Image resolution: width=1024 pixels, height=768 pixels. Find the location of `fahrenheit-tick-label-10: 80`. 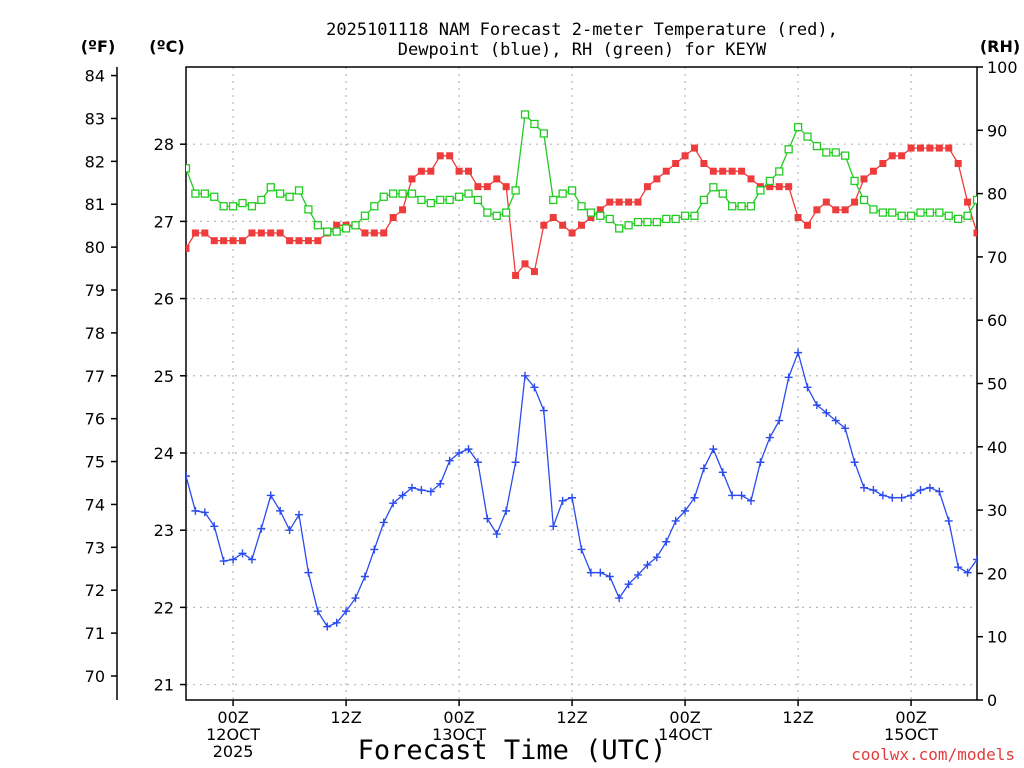

fahrenheit-tick-label-10: 80 is located at coordinates (95, 247).